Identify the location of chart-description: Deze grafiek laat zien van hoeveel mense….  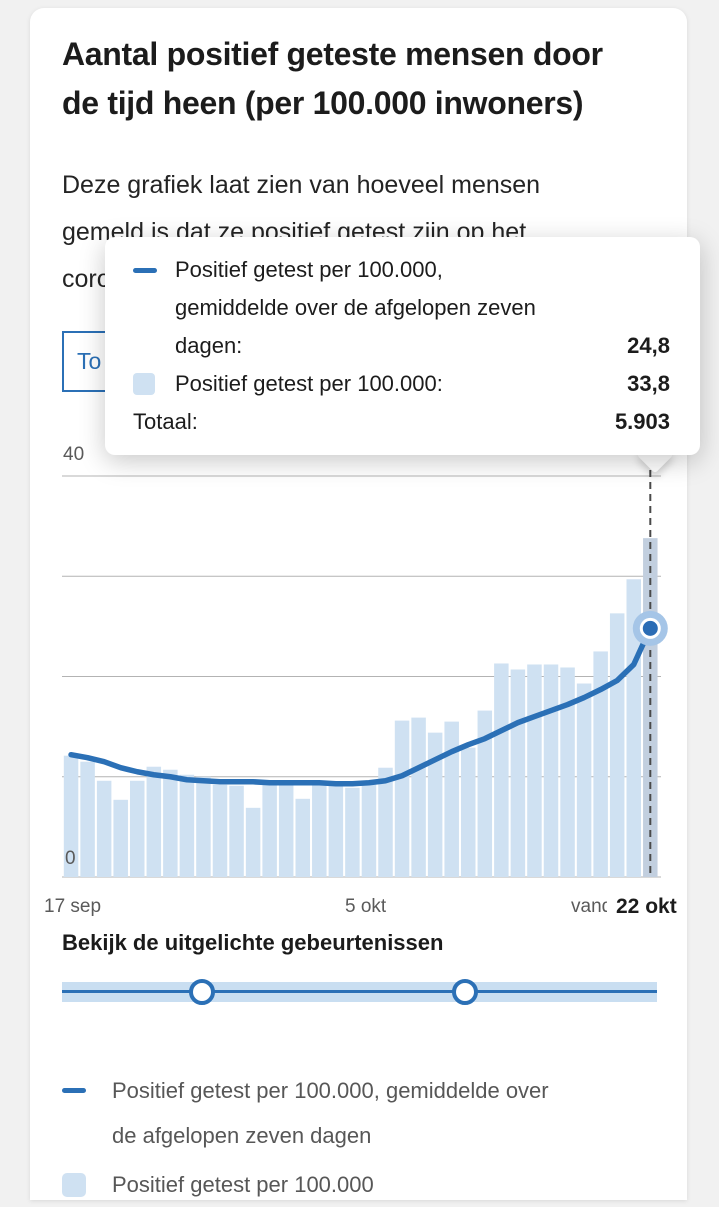
(301, 232).